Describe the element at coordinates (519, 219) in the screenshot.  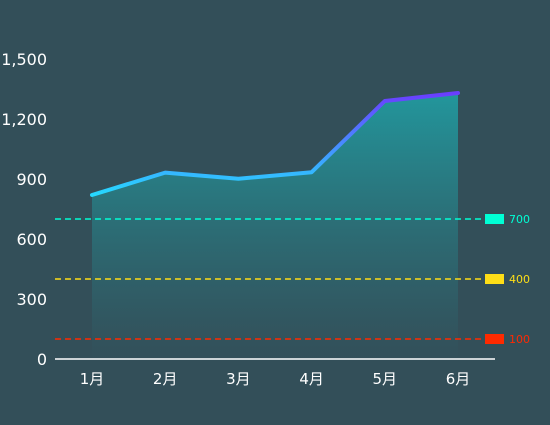
I see `mark-label-700: 700` at that location.